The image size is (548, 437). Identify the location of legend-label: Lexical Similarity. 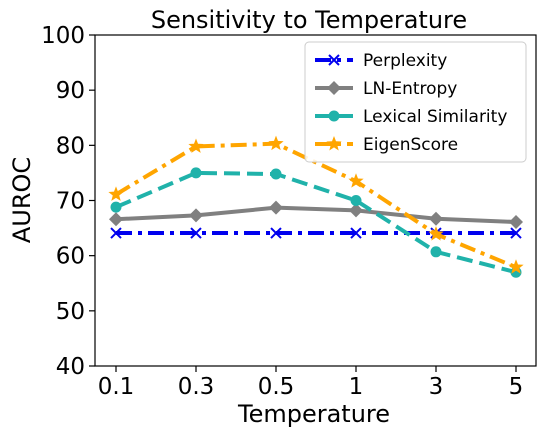
(435, 117).